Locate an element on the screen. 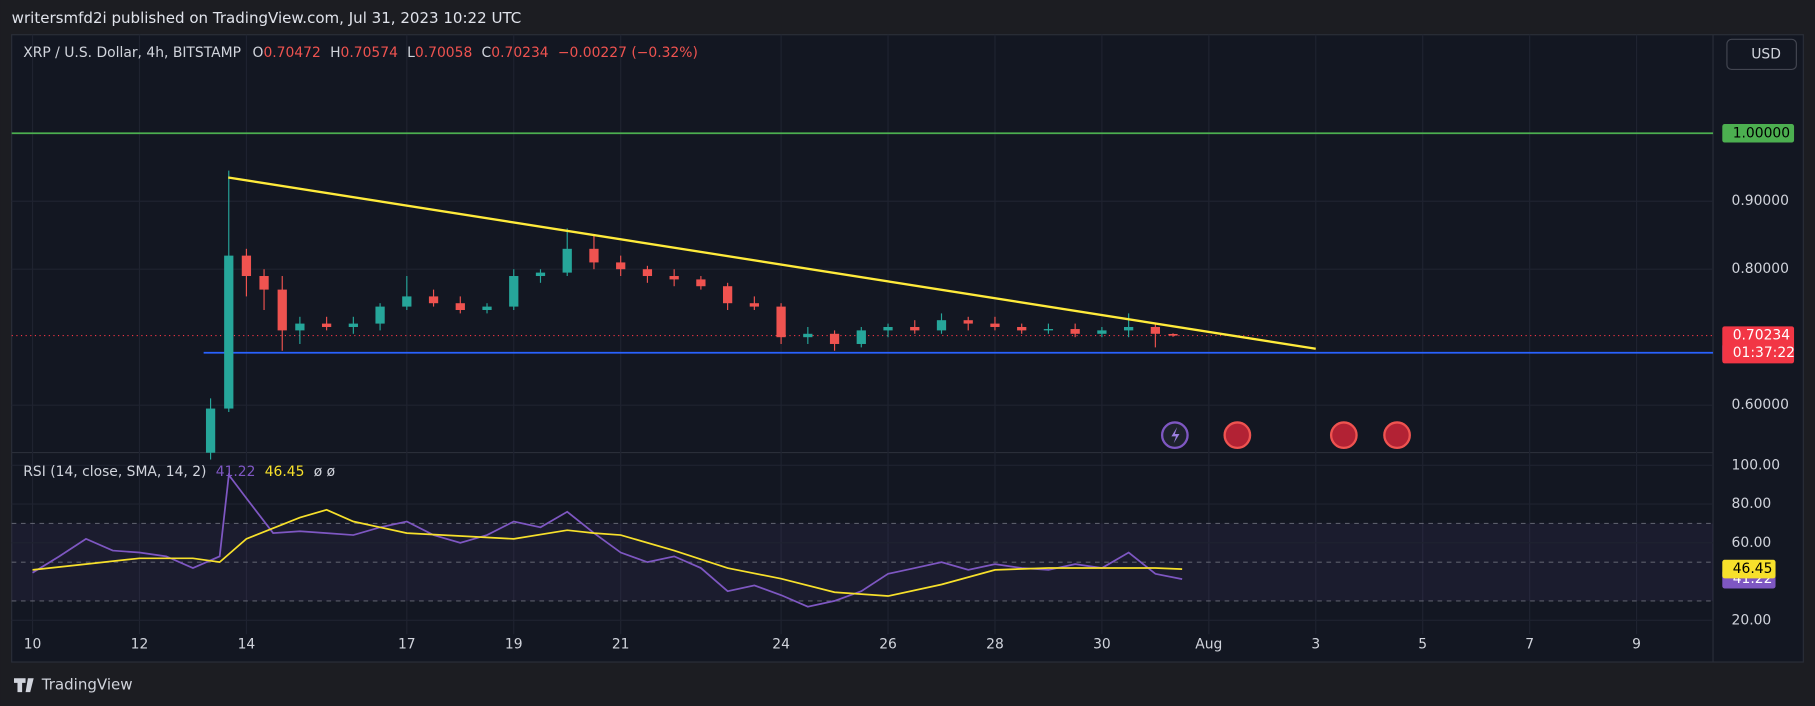  rsi-line is located at coordinates (607, 552).